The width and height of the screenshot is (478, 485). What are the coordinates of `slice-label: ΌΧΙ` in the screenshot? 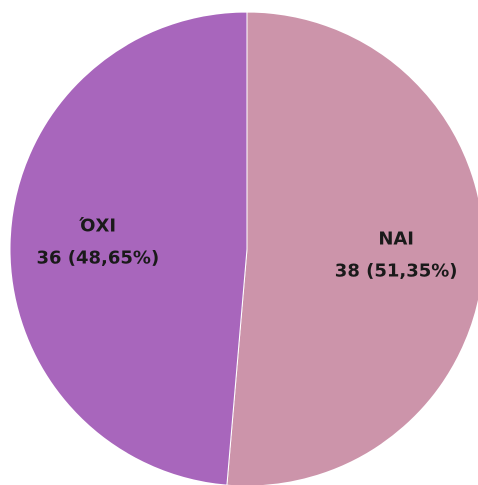 It's located at (98, 226).